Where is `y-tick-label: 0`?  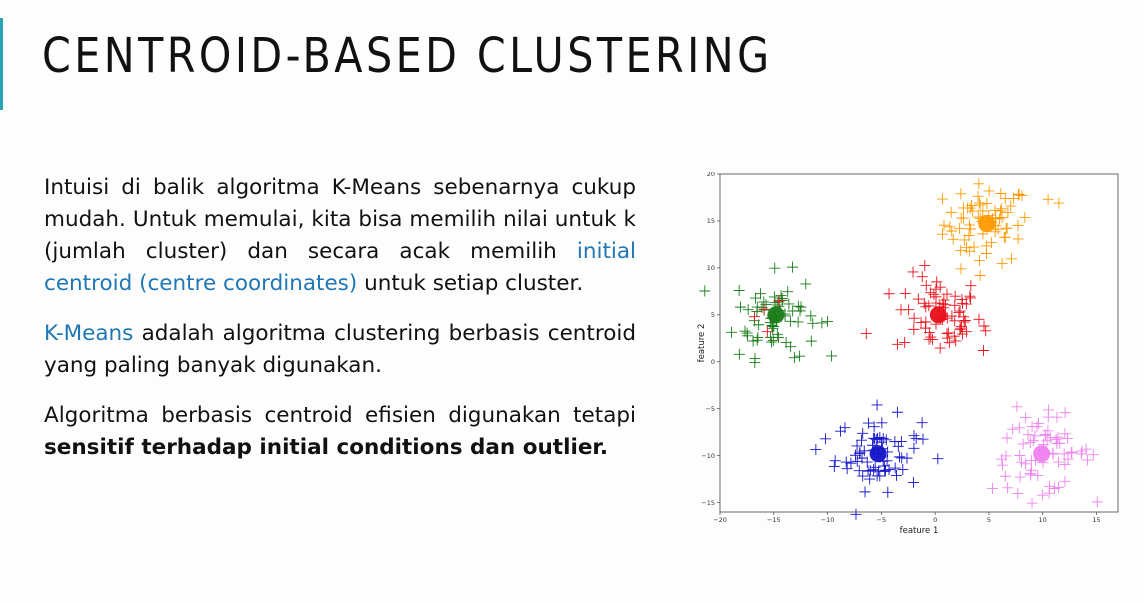
y-tick-label: 0 is located at coordinates (713, 362).